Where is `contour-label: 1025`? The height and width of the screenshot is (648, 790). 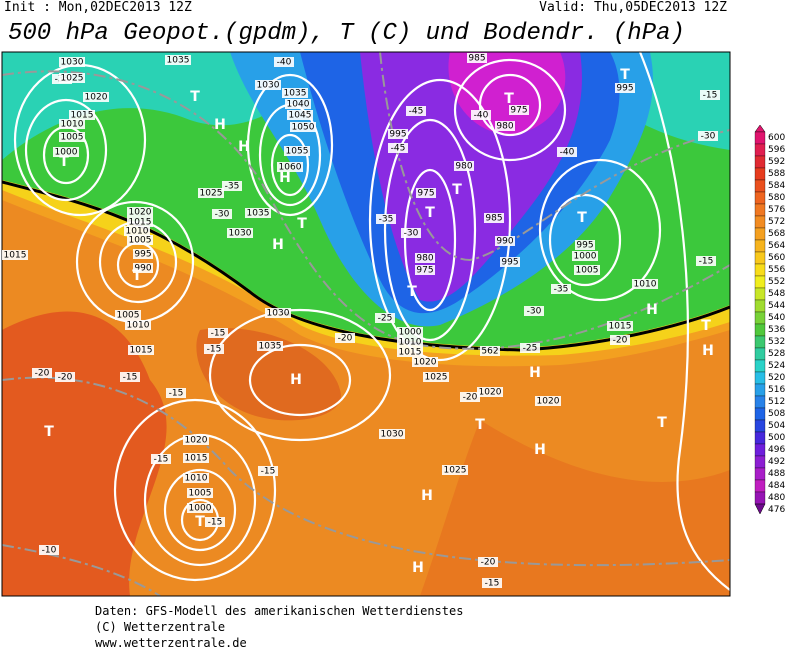 contour-label: 1025 is located at coordinates (455, 471).